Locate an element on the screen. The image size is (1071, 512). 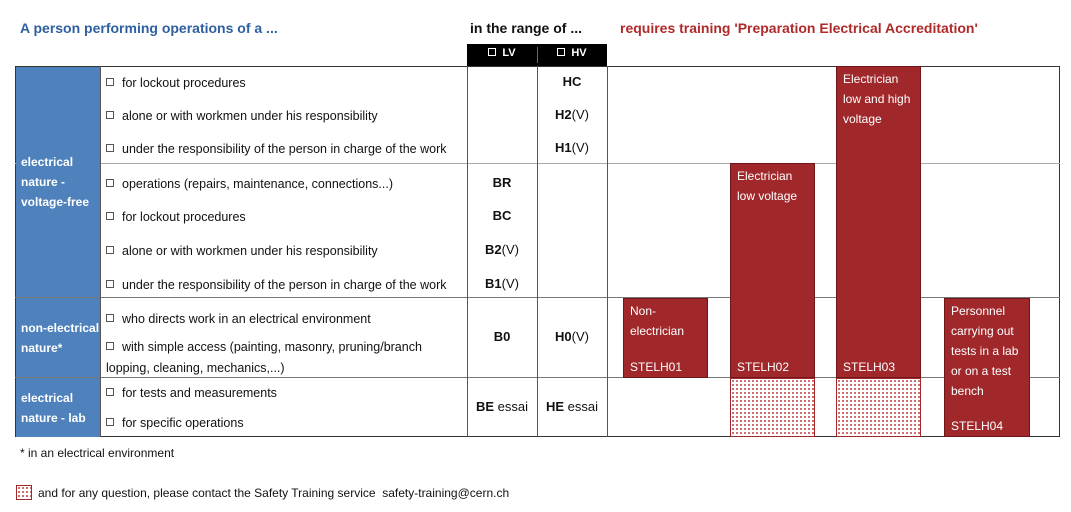
range-divider is located at coordinates (537, 55).